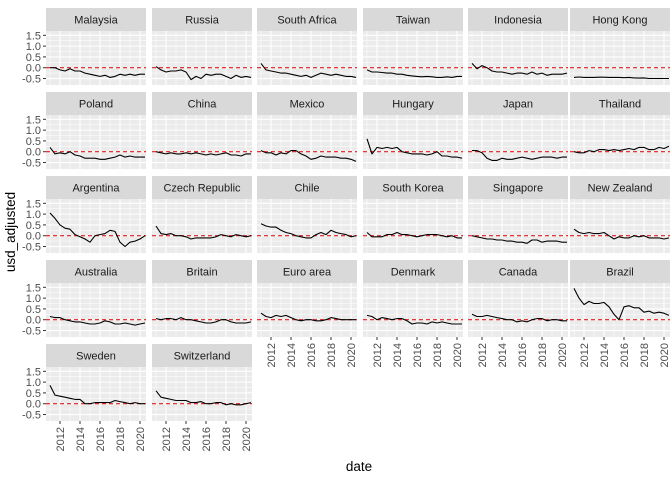  What do you see at coordinates (307, 130) in the screenshot?
I see `facet-panel: Mexico` at bounding box center [307, 130].